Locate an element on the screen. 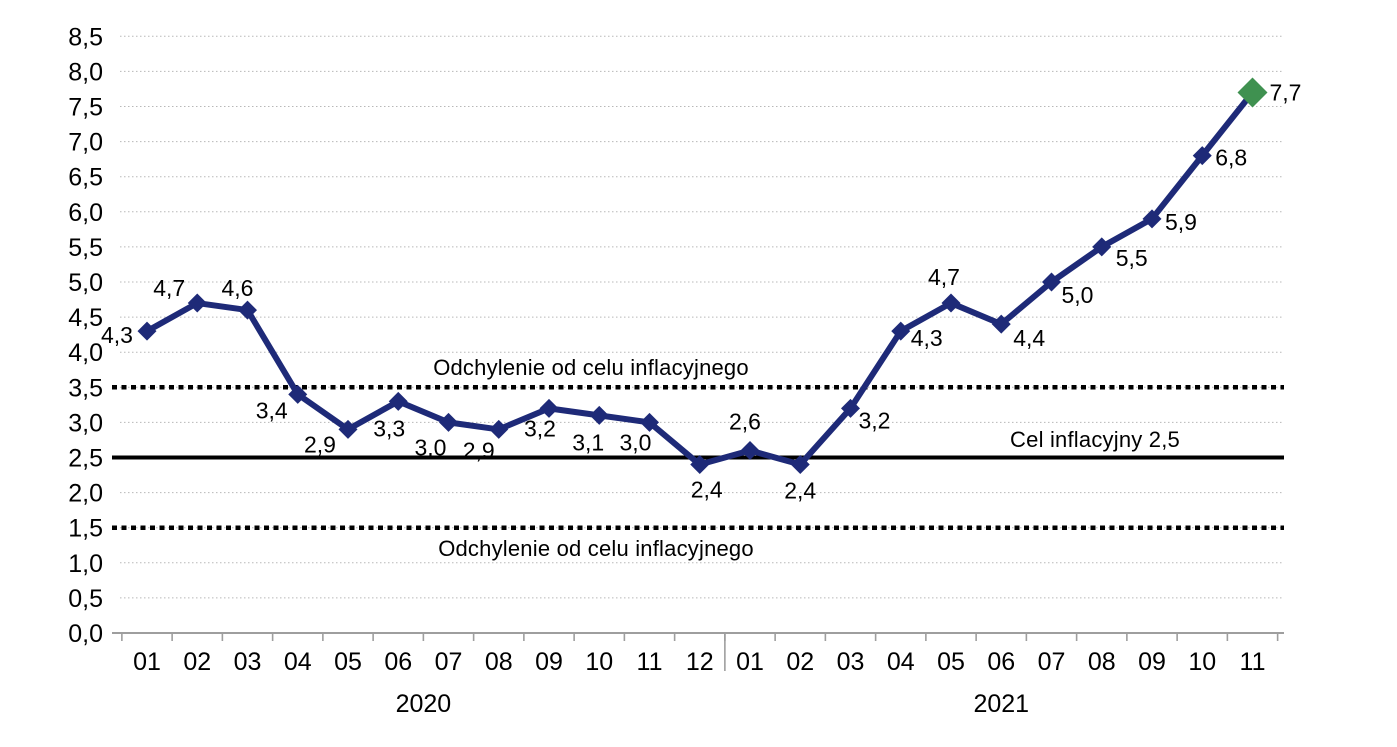  month-label: 12 is located at coordinates (700, 662).